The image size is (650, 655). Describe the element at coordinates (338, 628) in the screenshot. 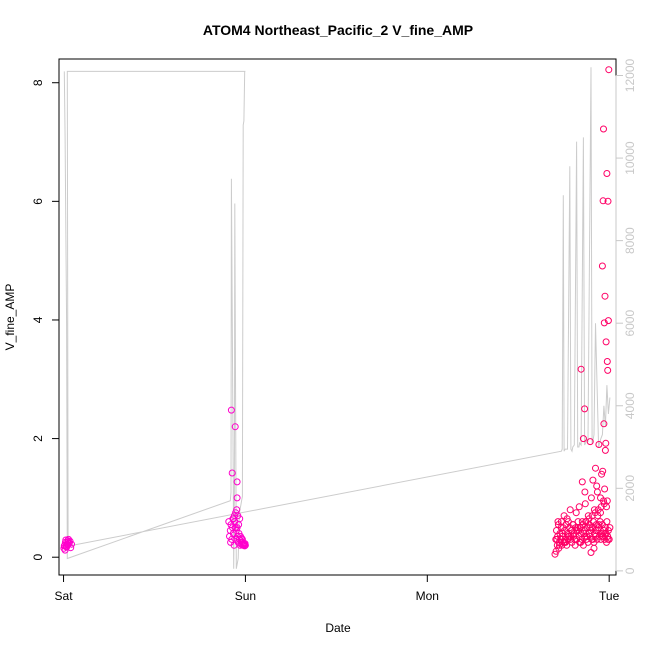

I see `x-axis-label: Date` at that location.